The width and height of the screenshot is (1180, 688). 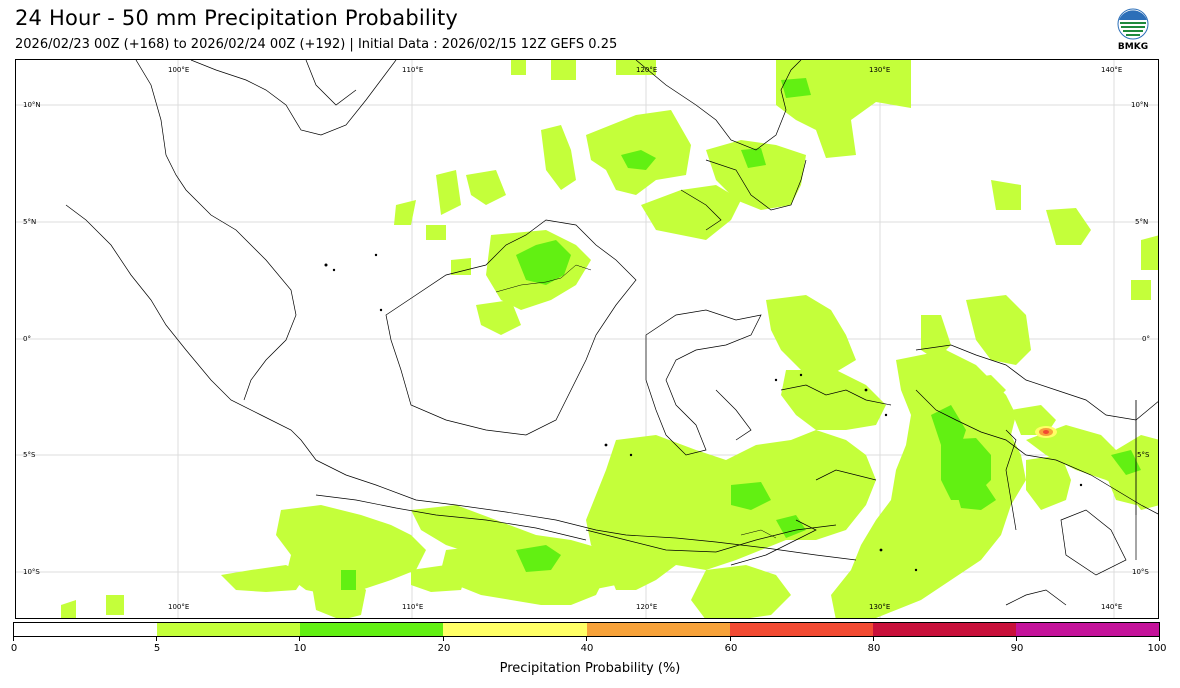 I want to click on probability-60-80-area, so click(x=1046, y=432).